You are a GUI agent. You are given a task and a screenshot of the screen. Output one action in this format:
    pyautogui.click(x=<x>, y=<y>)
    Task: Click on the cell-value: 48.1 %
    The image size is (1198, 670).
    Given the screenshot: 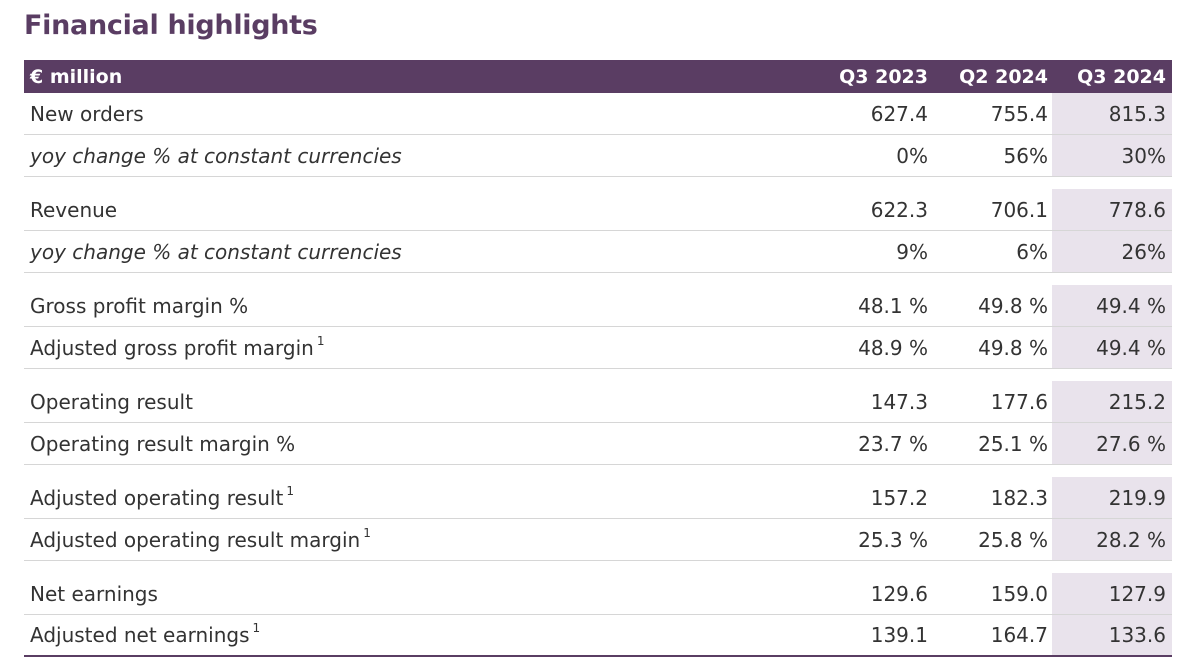 What is the action you would take?
    pyautogui.click(x=893, y=305)
    